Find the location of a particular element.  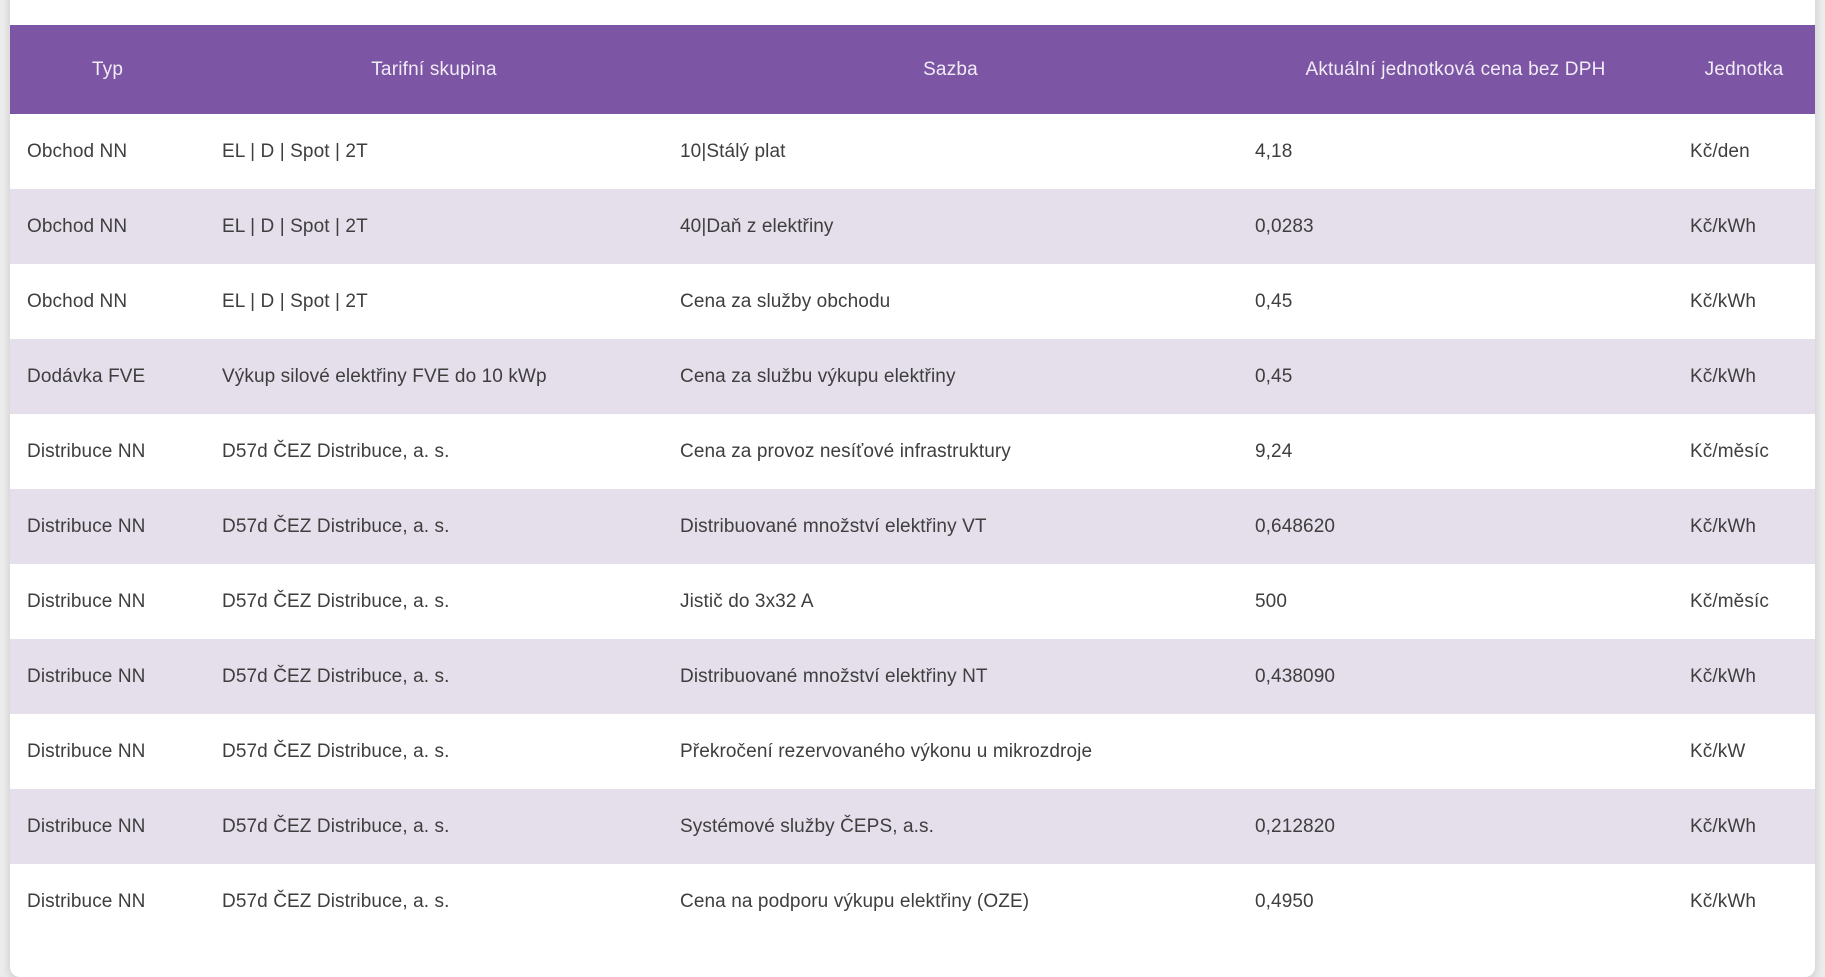

column-header-tarifni-skupina: Tarifní skupina is located at coordinates (434, 69).